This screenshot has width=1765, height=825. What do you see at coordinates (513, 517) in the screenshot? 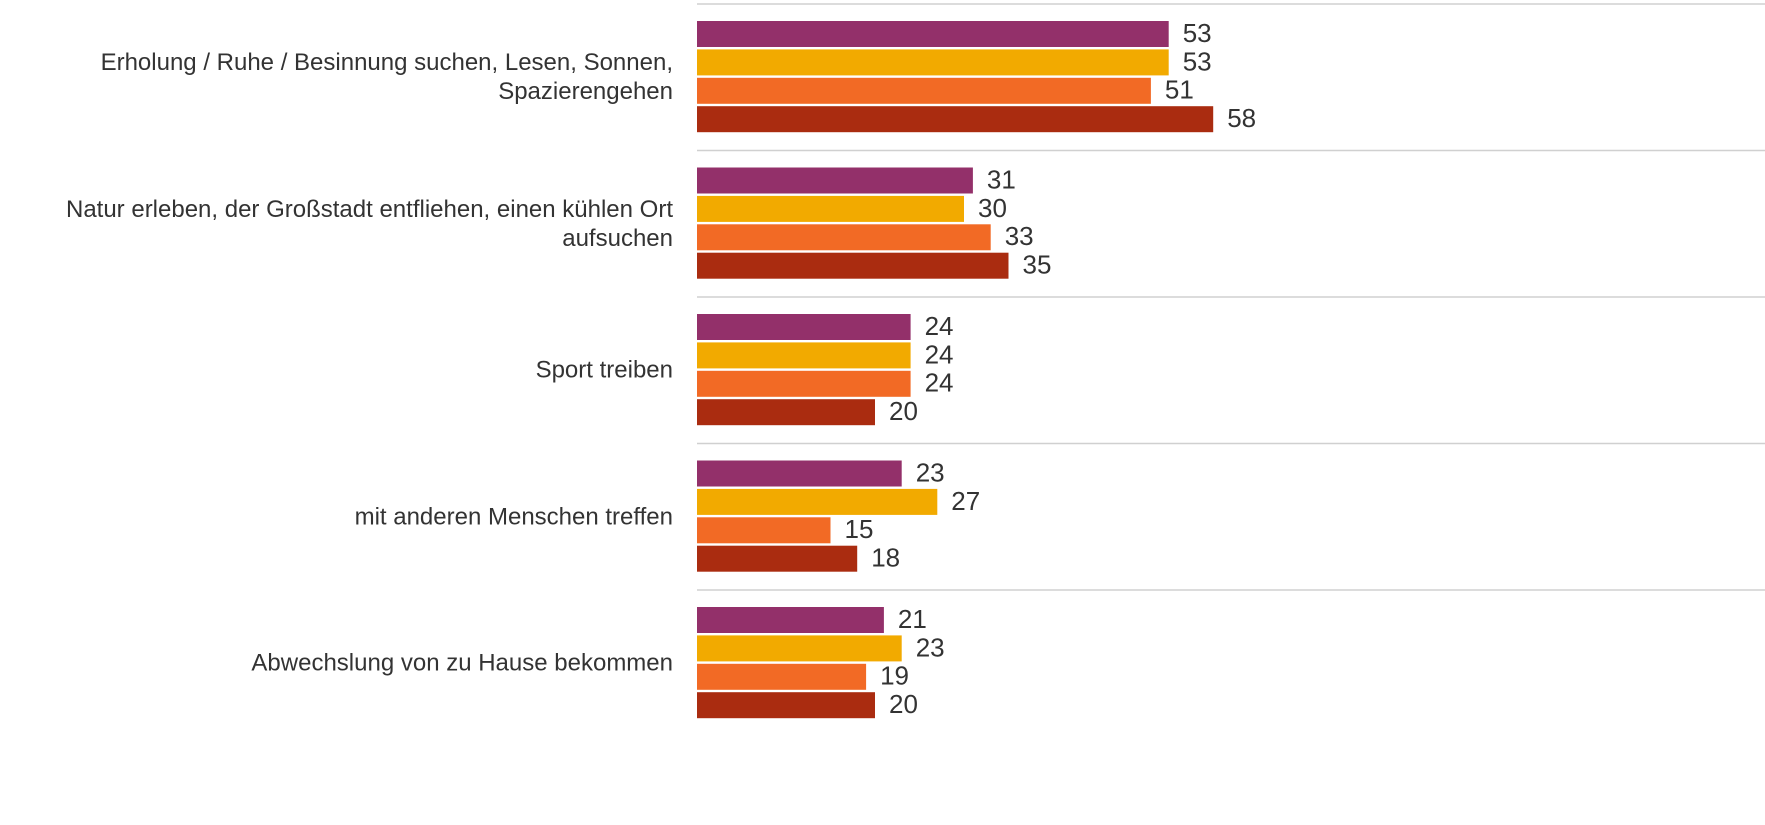
I see `category-label: mit anderen Menschen treffen` at bounding box center [513, 517].